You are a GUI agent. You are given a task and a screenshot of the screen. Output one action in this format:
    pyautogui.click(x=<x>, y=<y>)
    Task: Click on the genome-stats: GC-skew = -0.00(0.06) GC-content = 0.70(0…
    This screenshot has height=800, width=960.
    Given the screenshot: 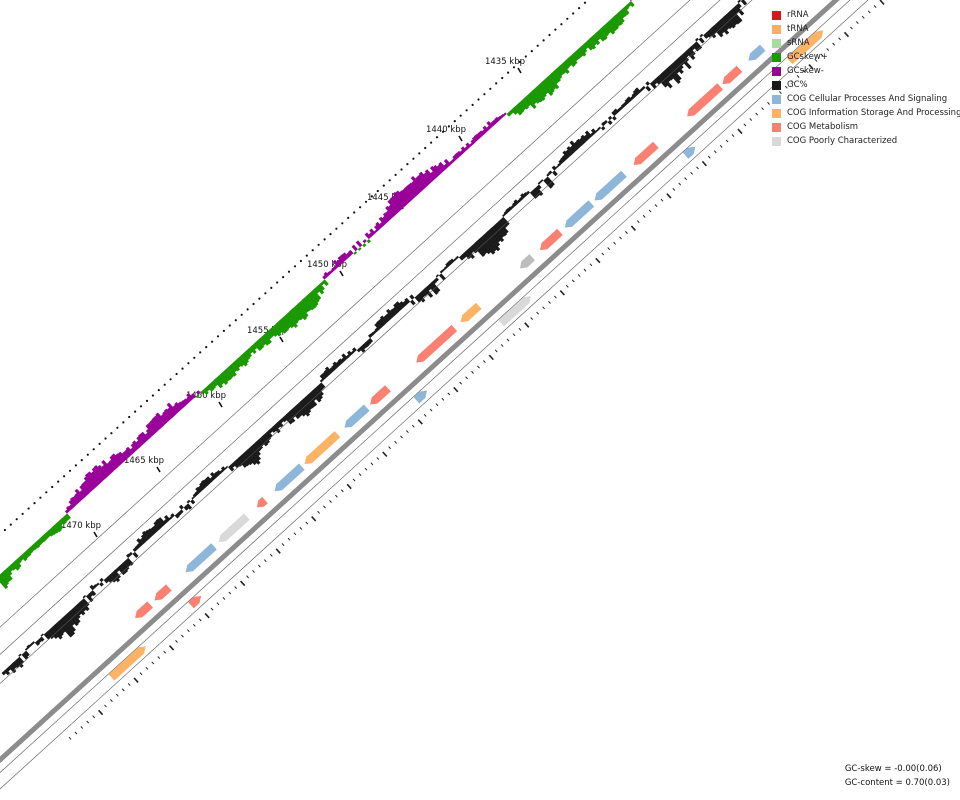 What is the action you would take?
    pyautogui.click(x=897, y=776)
    